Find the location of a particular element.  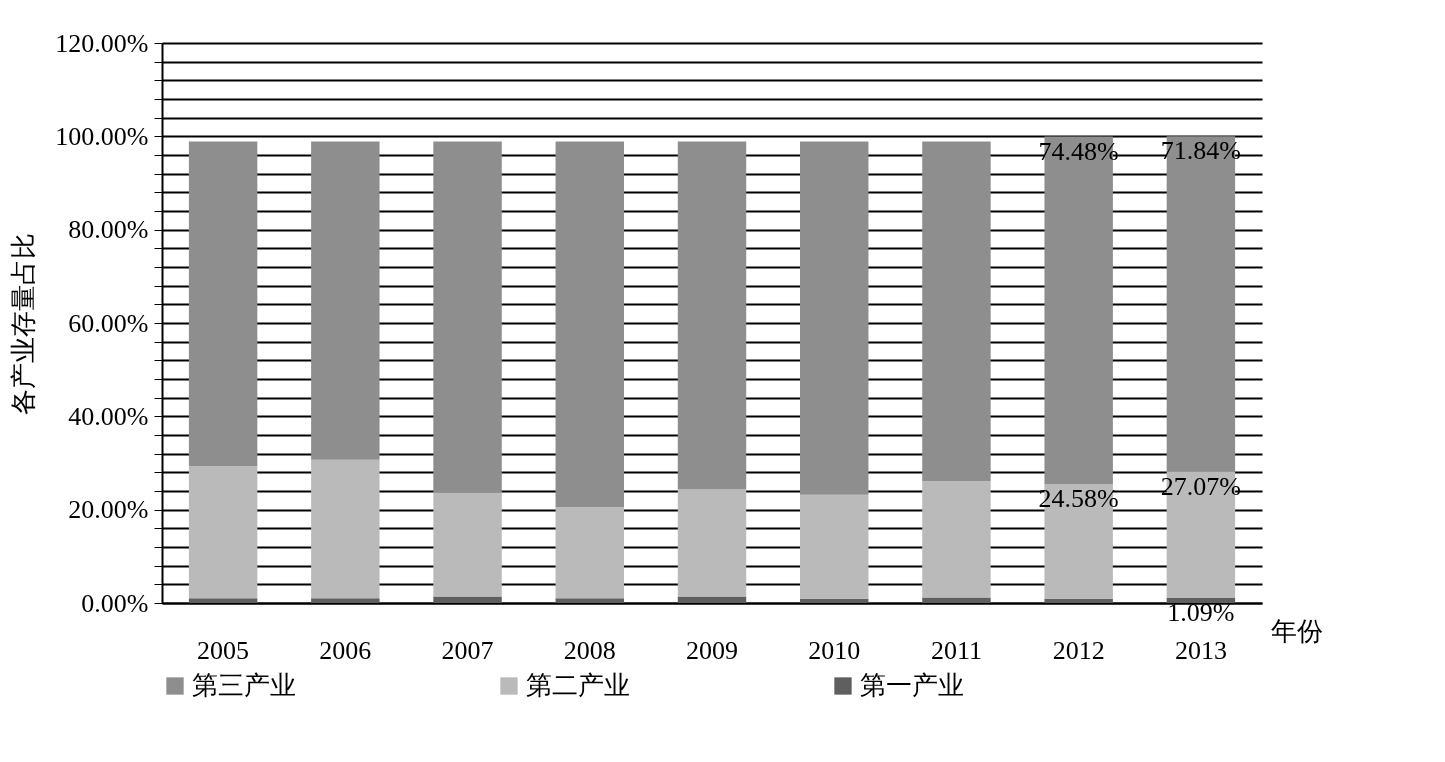

data-label: 71.84% is located at coordinates (1200, 151).